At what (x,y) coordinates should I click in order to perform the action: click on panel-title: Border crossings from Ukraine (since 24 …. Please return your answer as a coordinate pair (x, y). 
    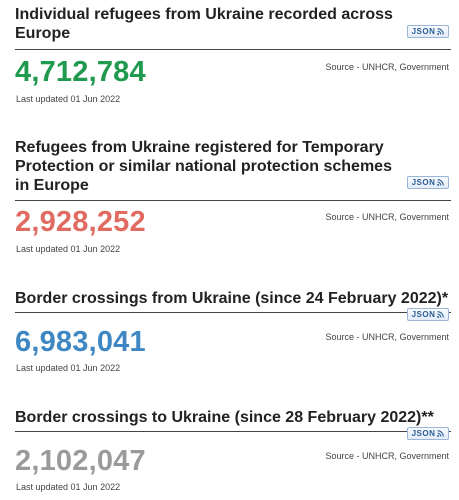
    Looking at the image, I should click on (232, 298).